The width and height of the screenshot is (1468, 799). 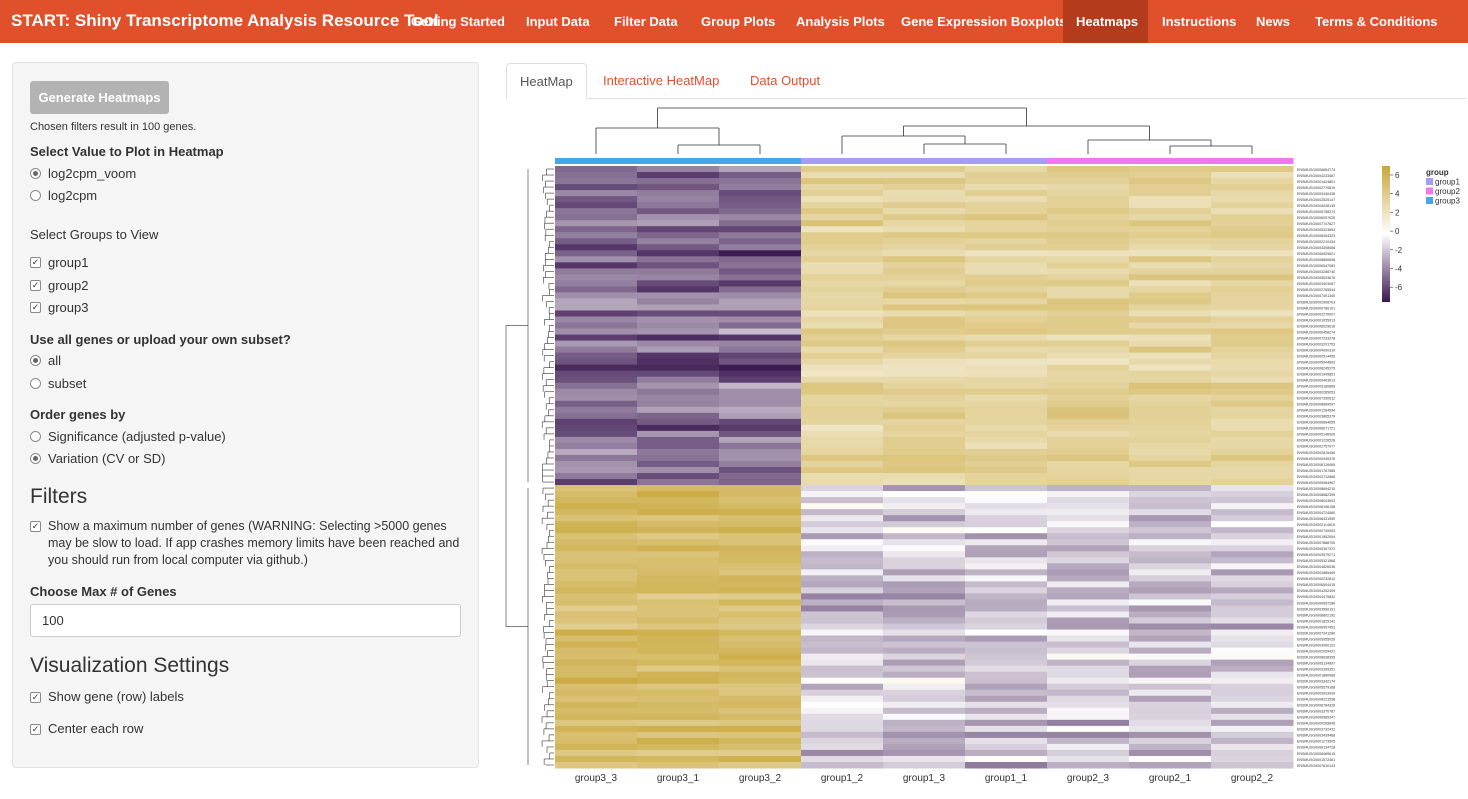 I want to click on checkbox-center-rows: ✓, so click(x=35, y=729).